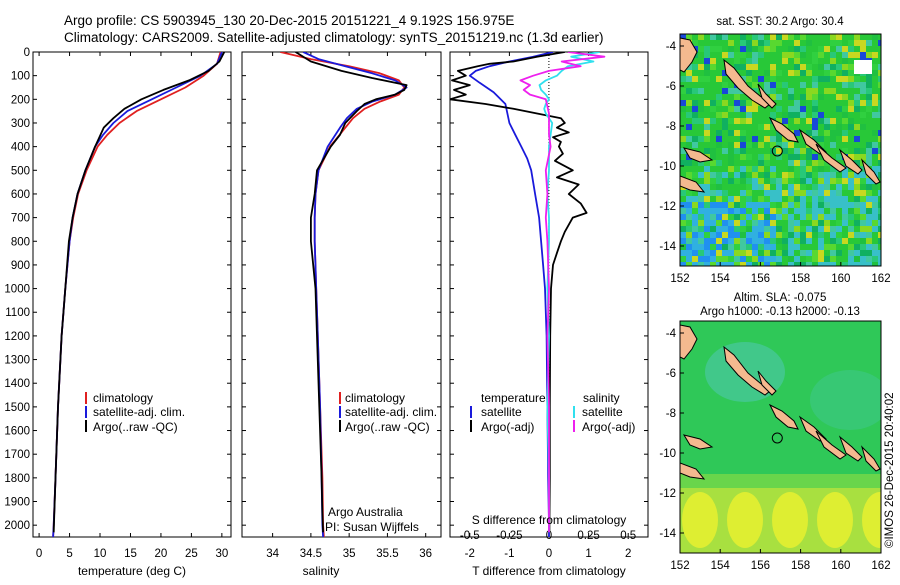 Image resolution: width=900 pixels, height=585 pixels. Describe the element at coordinates (783, 416) in the screenshot. I see `land-bougainville` at that location.